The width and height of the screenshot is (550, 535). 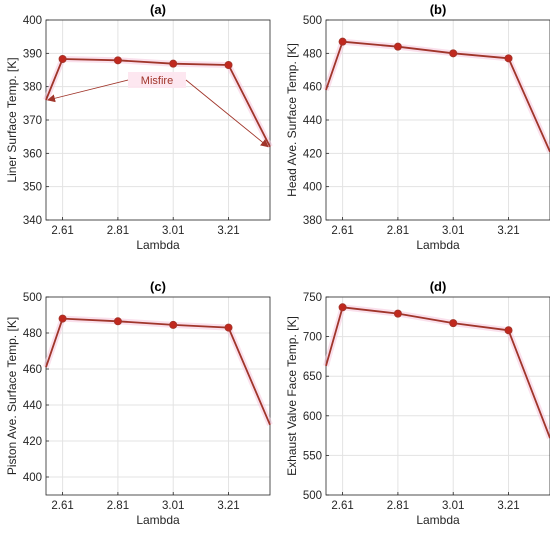 What do you see at coordinates (312, 417) in the screenshot?
I see `y-tick-label: 600` at bounding box center [312, 417].